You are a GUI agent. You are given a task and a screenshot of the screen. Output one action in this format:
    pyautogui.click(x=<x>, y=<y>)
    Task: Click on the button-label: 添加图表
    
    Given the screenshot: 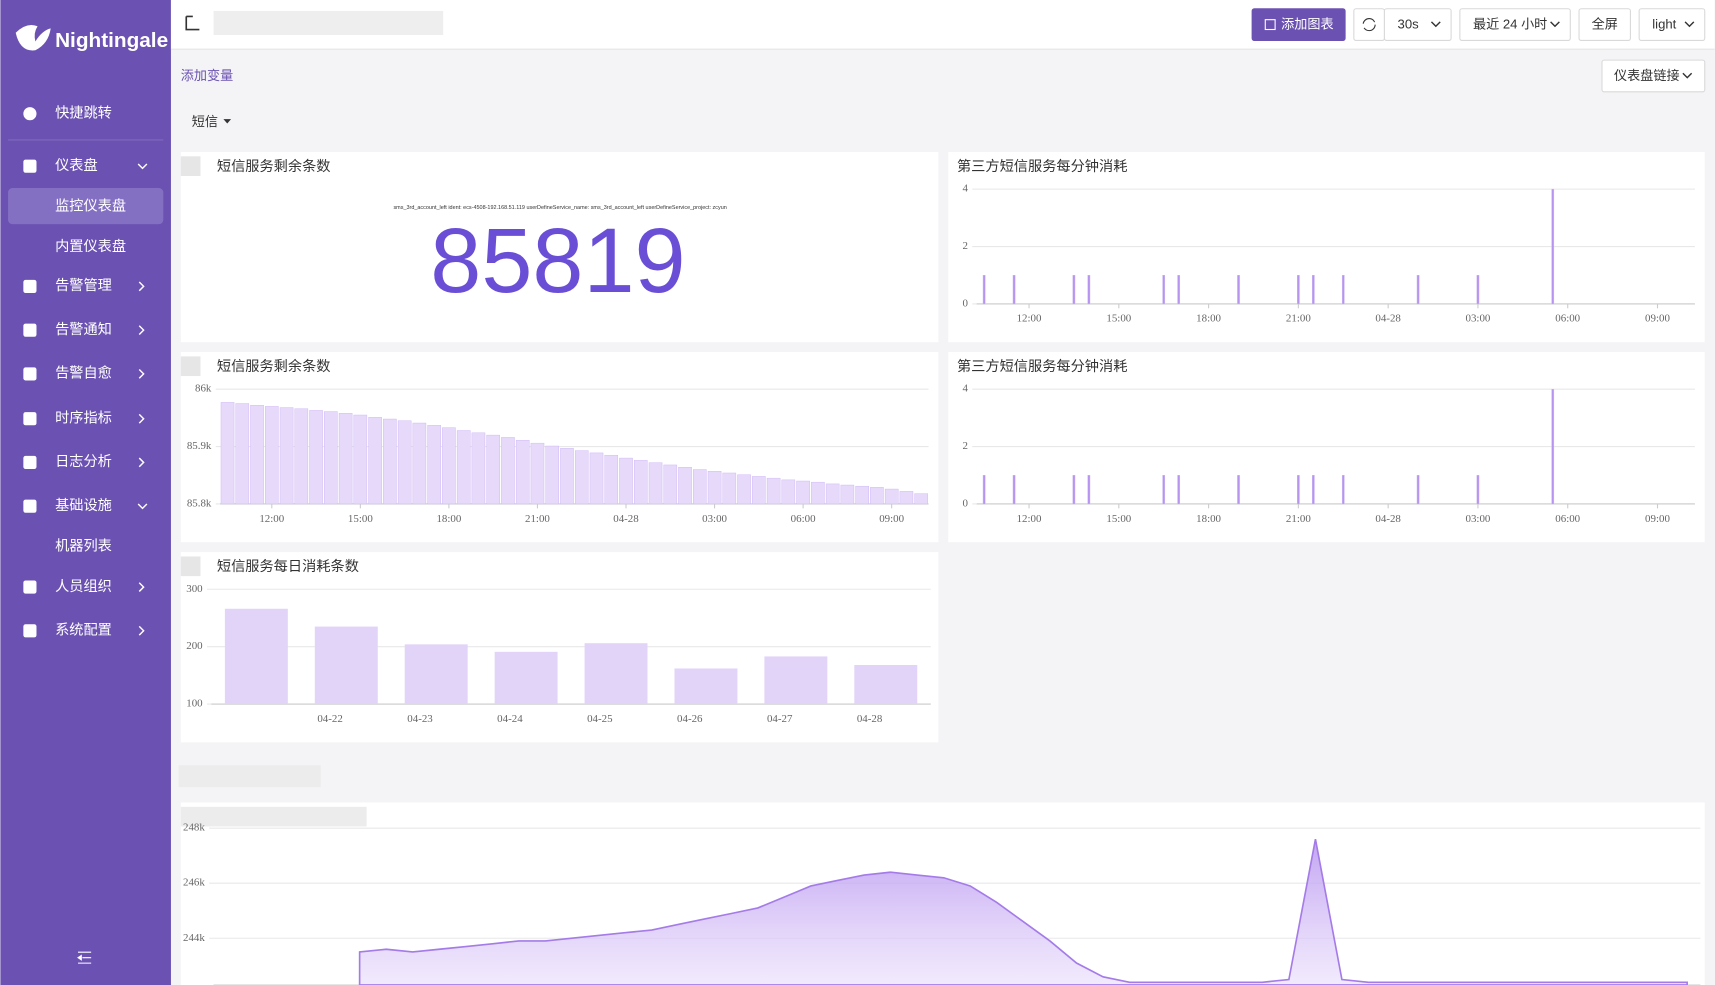 What is the action you would take?
    pyautogui.click(x=1307, y=24)
    